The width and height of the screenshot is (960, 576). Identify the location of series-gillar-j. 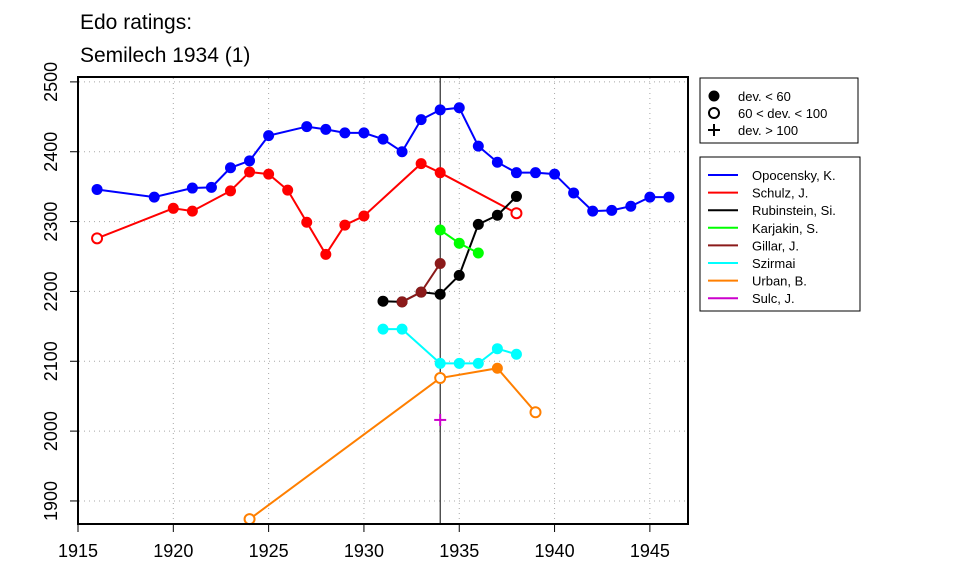
(421, 282).